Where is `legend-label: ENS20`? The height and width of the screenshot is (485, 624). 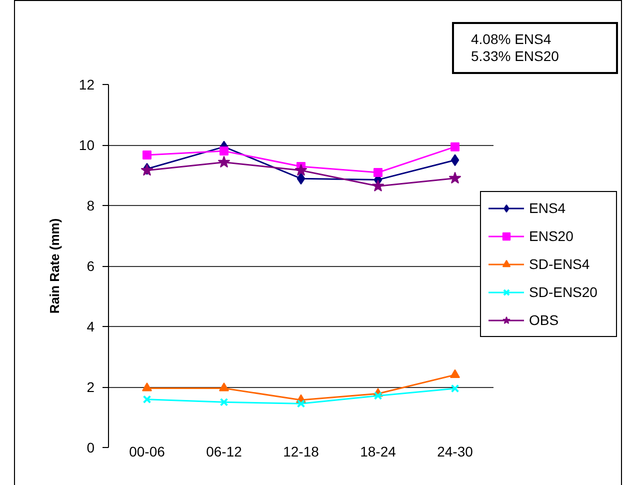
legend-label: ENS20 is located at coordinates (551, 236).